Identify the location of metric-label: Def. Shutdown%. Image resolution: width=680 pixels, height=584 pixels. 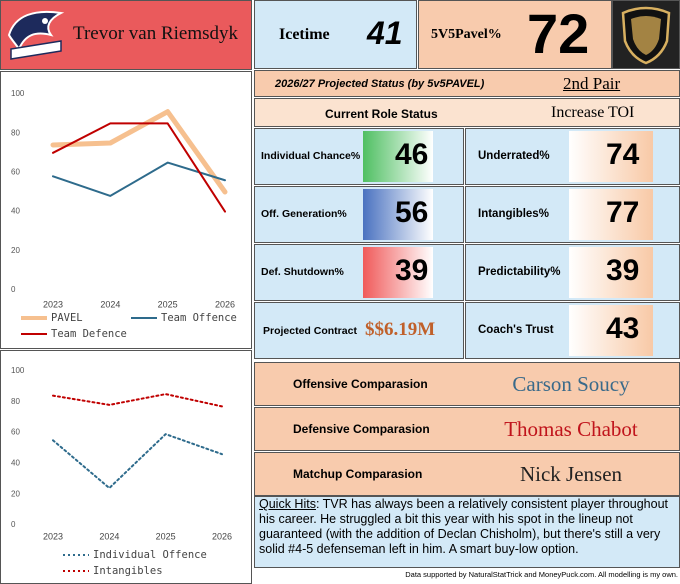
(302, 272).